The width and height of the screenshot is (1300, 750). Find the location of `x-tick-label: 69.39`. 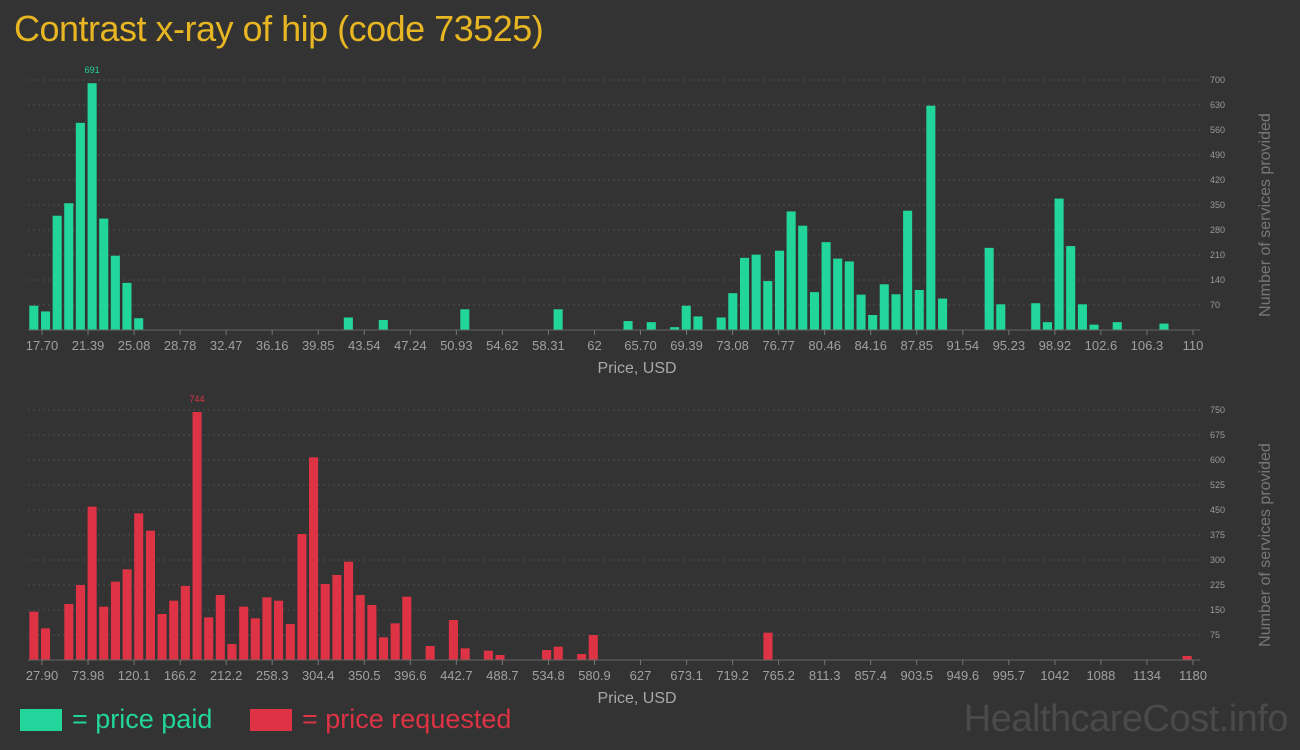

x-tick-label: 69.39 is located at coordinates (686, 345).